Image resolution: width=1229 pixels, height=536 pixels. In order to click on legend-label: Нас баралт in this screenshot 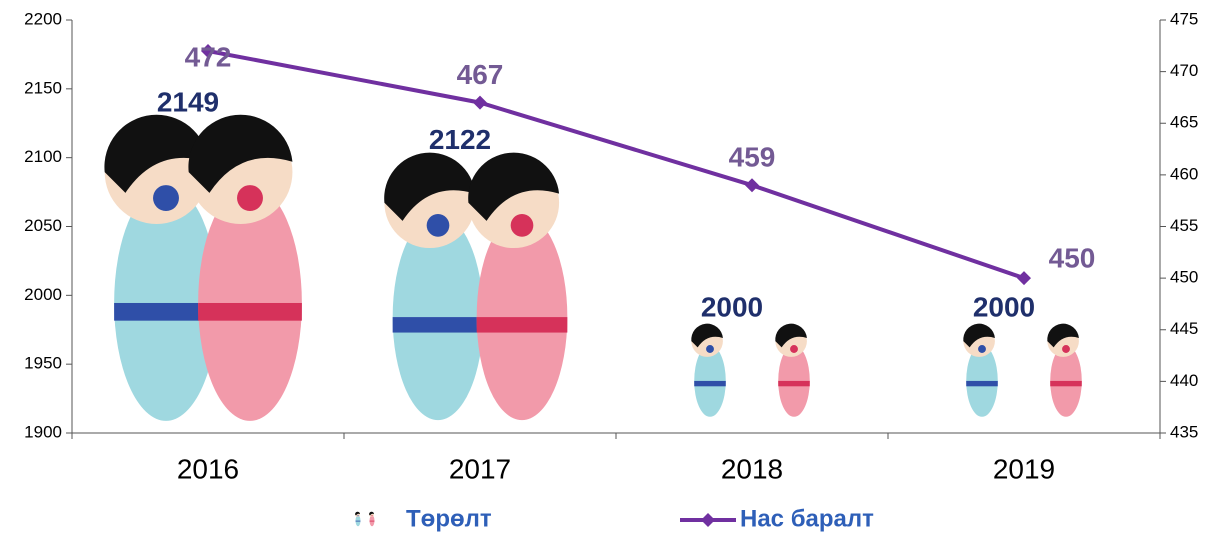, I will do `click(807, 518)`.